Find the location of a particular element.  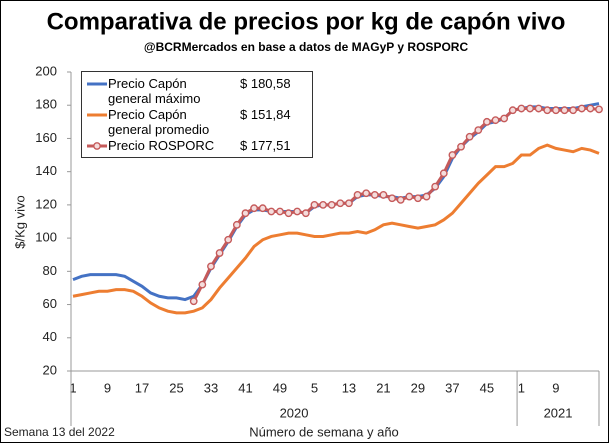

y-tick-label: 200 is located at coordinates (46, 70).